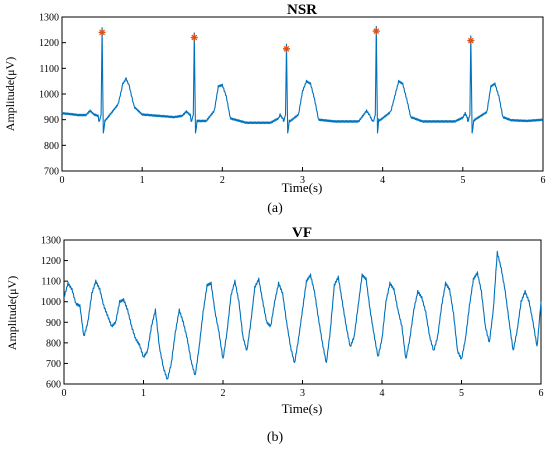 The image size is (550, 453). Describe the element at coordinates (53, 385) in the screenshot. I see `y-tick-label: 600` at that location.